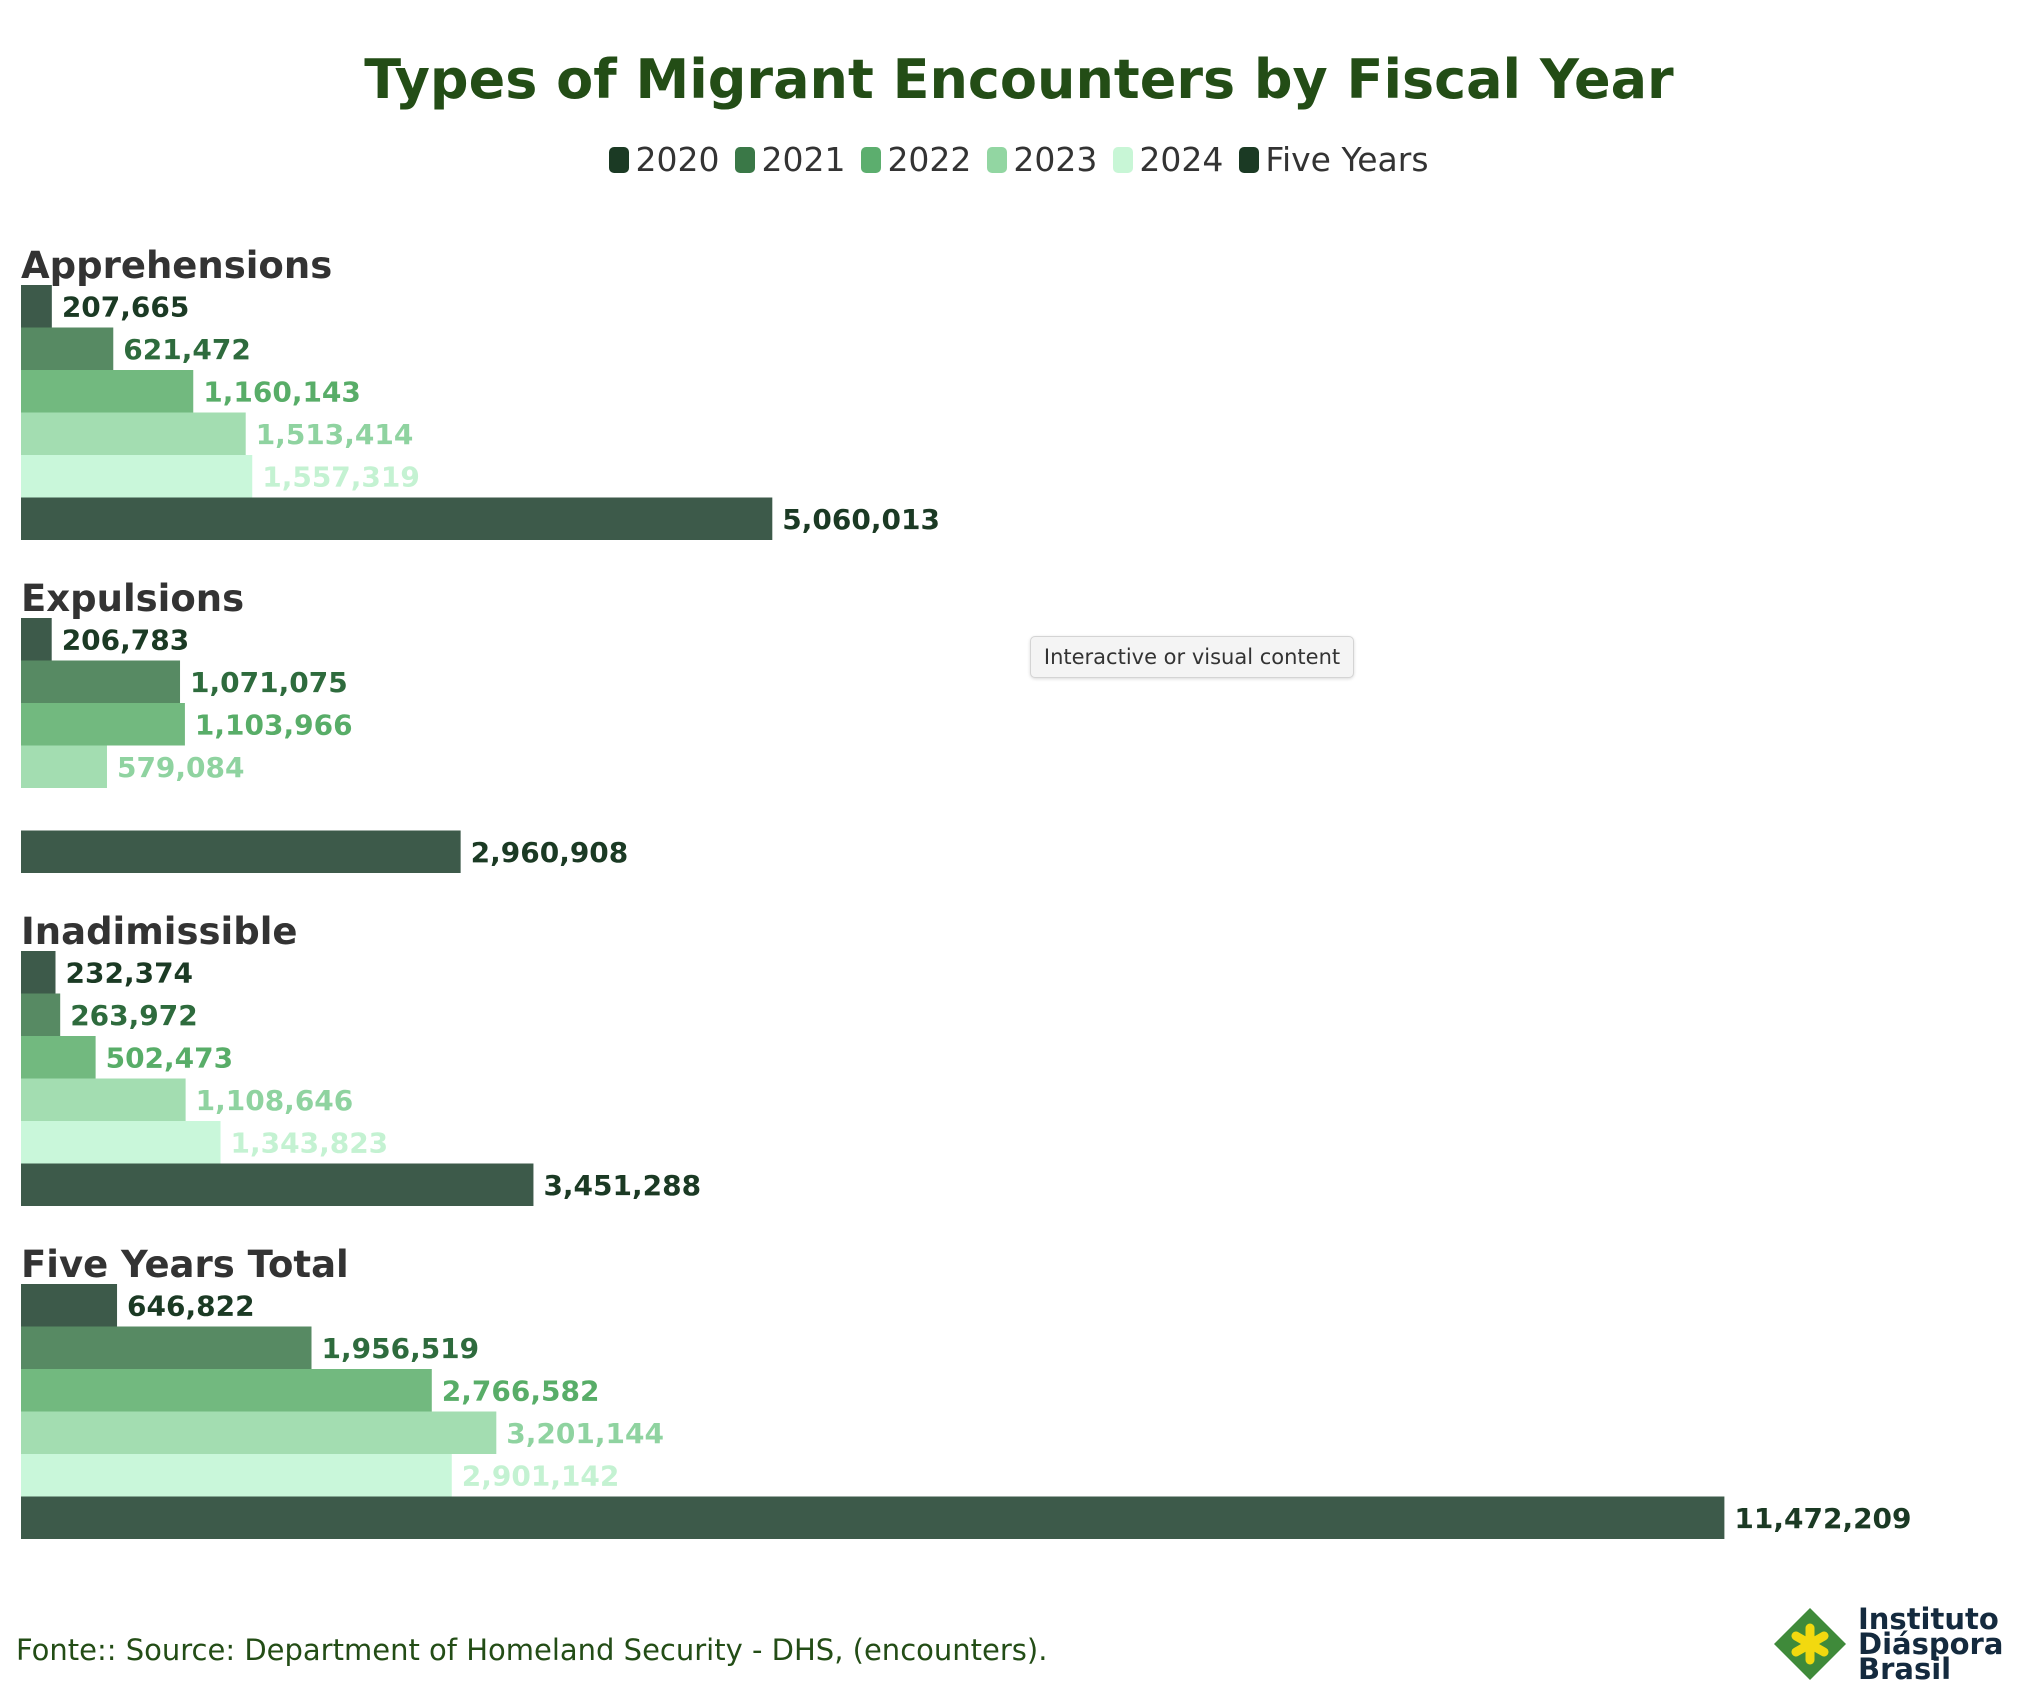 The image size is (2038, 1698). Describe the element at coordinates (1181, 159) in the screenshot. I see `legend-label-2024: 2024` at that location.